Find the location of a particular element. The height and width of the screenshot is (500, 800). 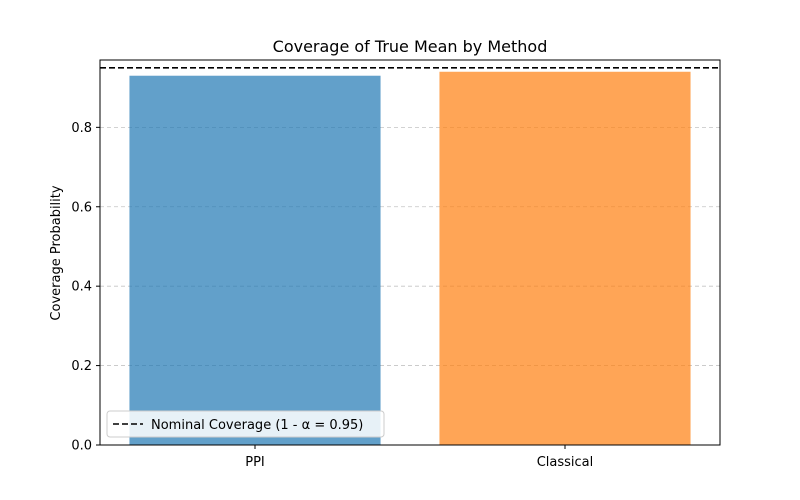

y-axis-label: Coverage Probability is located at coordinates (56, 252).